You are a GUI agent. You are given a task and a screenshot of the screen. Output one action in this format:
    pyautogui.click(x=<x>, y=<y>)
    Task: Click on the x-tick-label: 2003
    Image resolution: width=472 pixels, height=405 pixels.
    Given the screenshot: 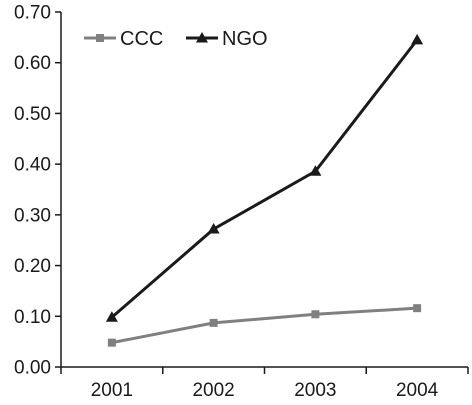 What is the action you would take?
    pyautogui.click(x=315, y=390)
    